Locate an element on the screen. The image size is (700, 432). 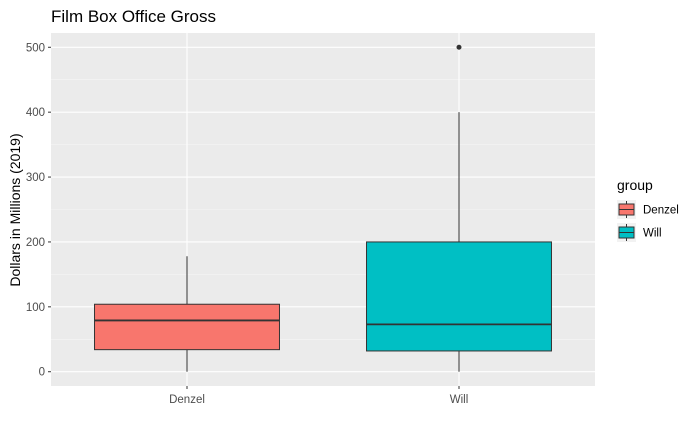
outlier-point is located at coordinates (459, 47).